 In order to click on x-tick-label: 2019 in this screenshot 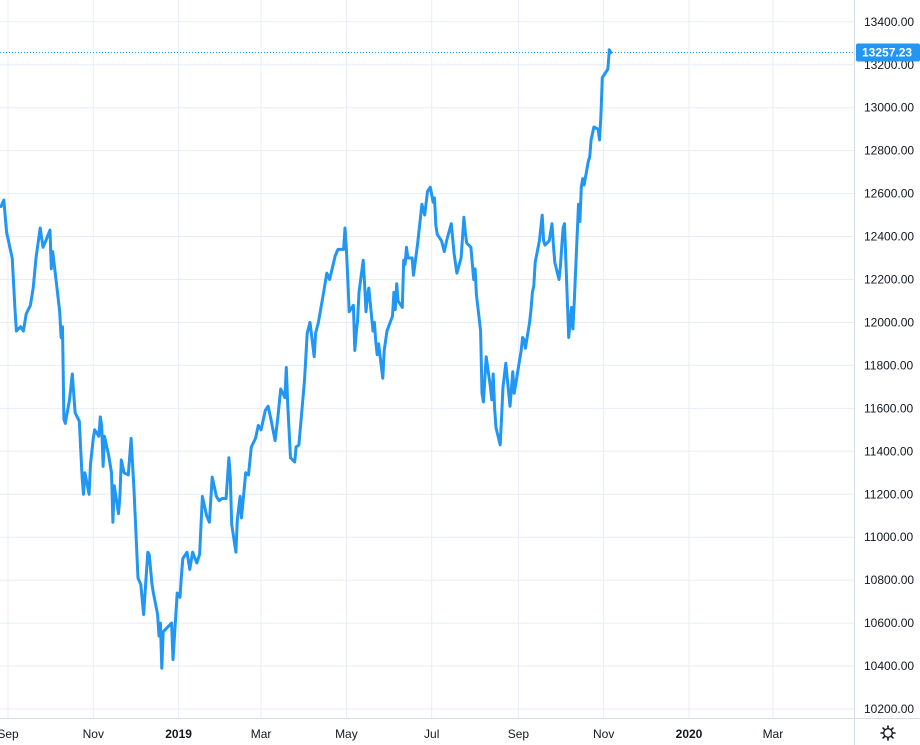, I will do `click(178, 734)`.